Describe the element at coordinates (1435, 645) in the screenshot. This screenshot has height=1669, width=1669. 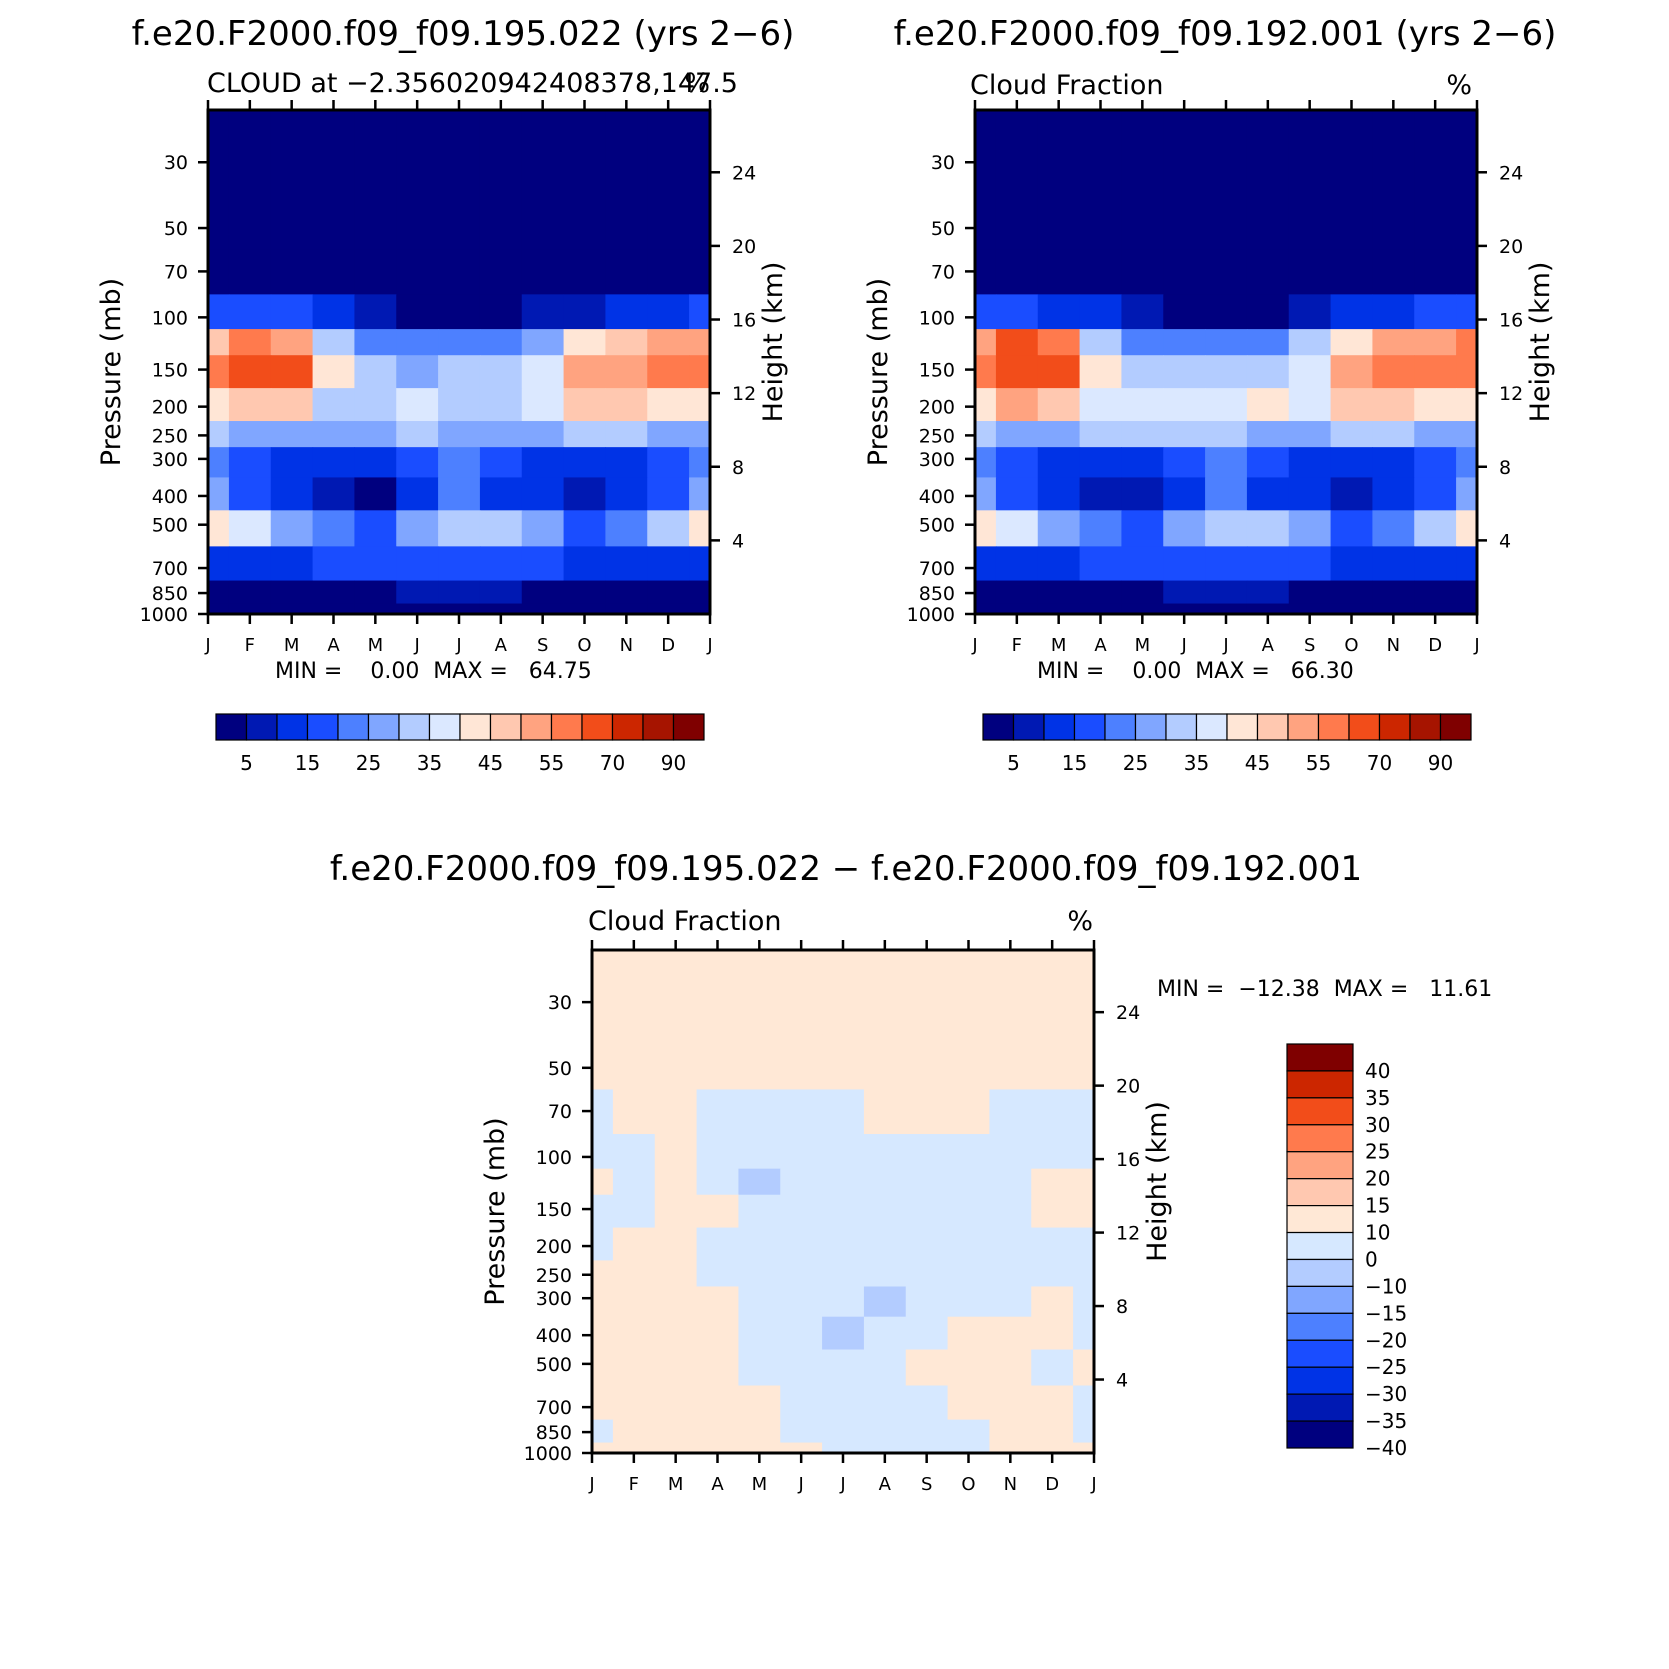
I see `x-tick-label: D` at that location.